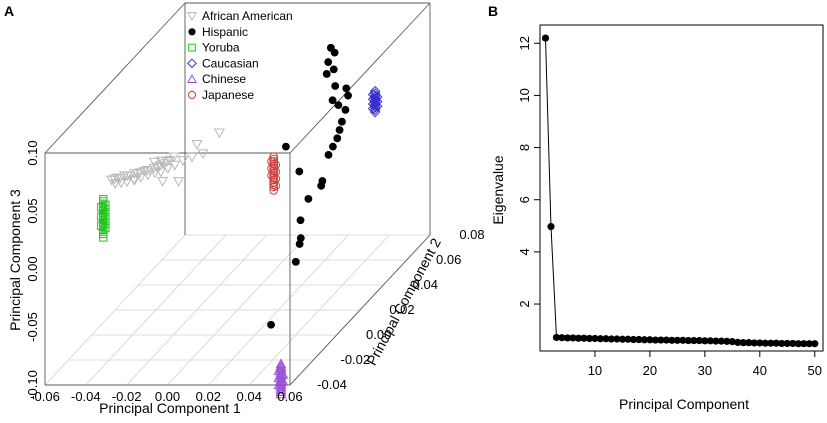 This screenshot has width=827, height=423. Describe the element at coordinates (524, 43) in the screenshot. I see `y-tick-label: 12` at that location.